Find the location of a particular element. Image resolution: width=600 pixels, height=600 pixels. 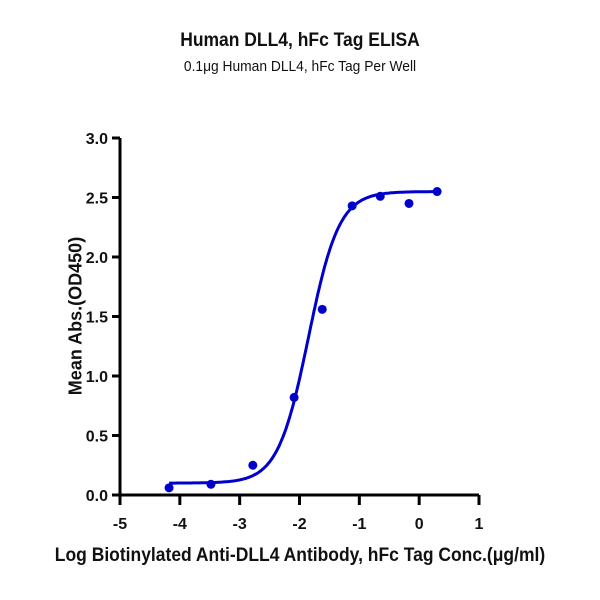

x-tick-label: -3 is located at coordinates (240, 524).